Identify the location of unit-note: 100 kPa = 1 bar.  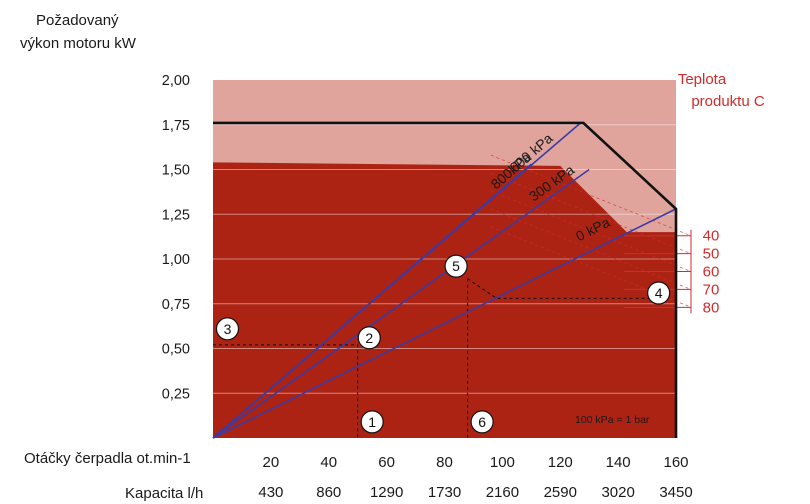
(612, 420).